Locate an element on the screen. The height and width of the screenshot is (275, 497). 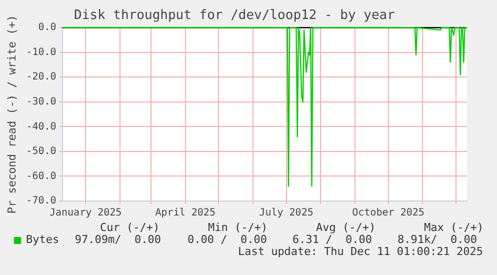
text: Min (-/+) is located at coordinates (238, 227).